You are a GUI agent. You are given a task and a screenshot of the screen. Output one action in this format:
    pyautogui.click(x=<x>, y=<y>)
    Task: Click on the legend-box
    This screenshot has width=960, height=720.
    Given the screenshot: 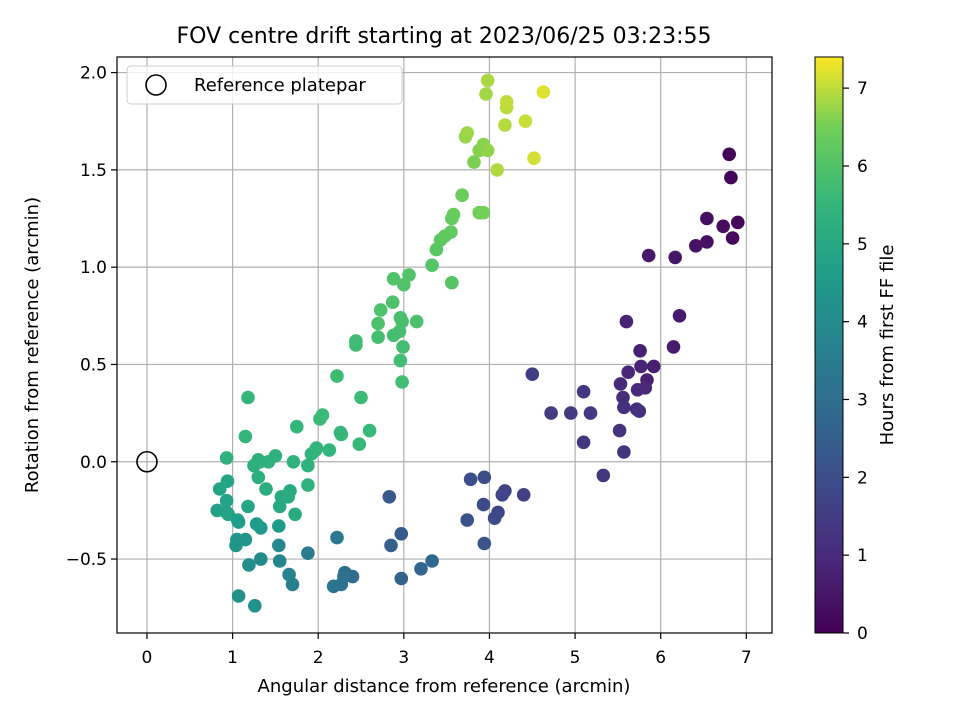 What is the action you would take?
    pyautogui.click(x=264, y=85)
    